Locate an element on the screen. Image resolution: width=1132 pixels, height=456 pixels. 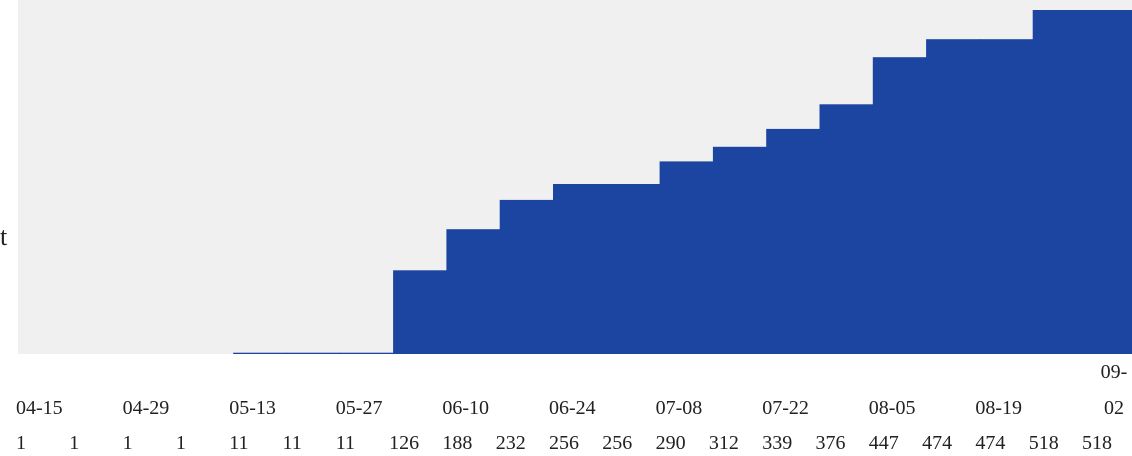
x-tick-label: 06-24 is located at coordinates (572, 408).